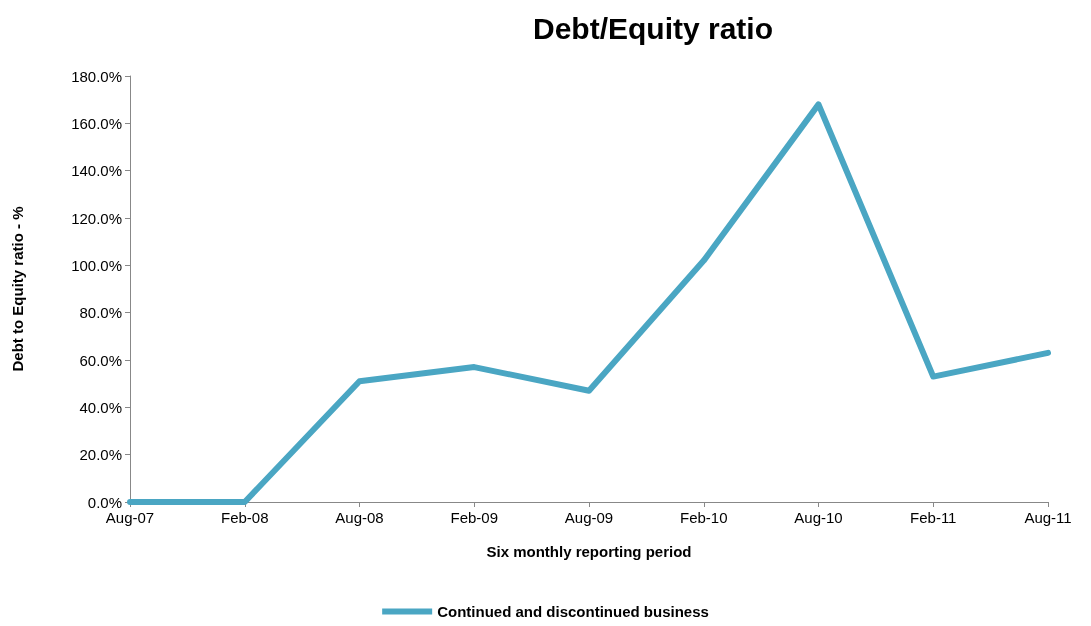 This screenshot has width=1091, height=626. Describe the element at coordinates (100, 455) in the screenshot. I see `y-tick-label: 20.0%` at that location.